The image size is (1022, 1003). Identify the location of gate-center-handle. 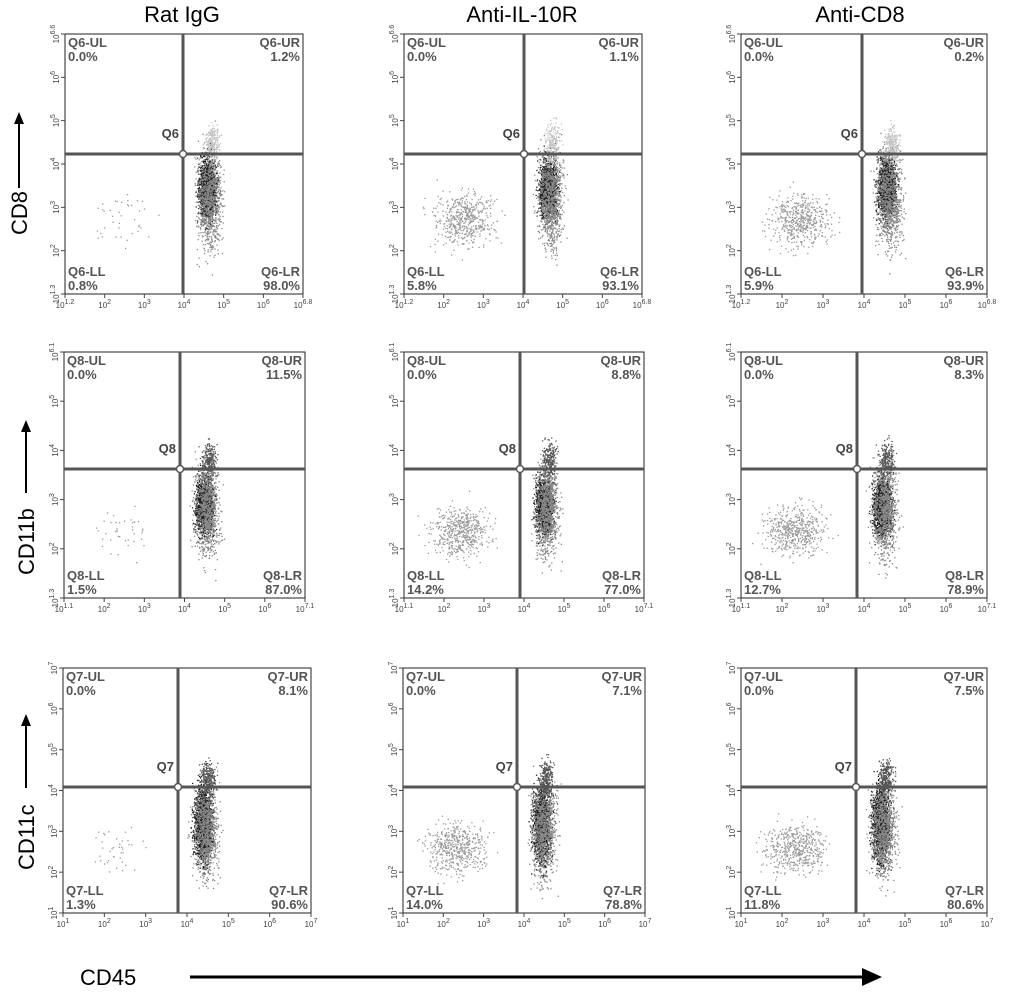
(183, 154).